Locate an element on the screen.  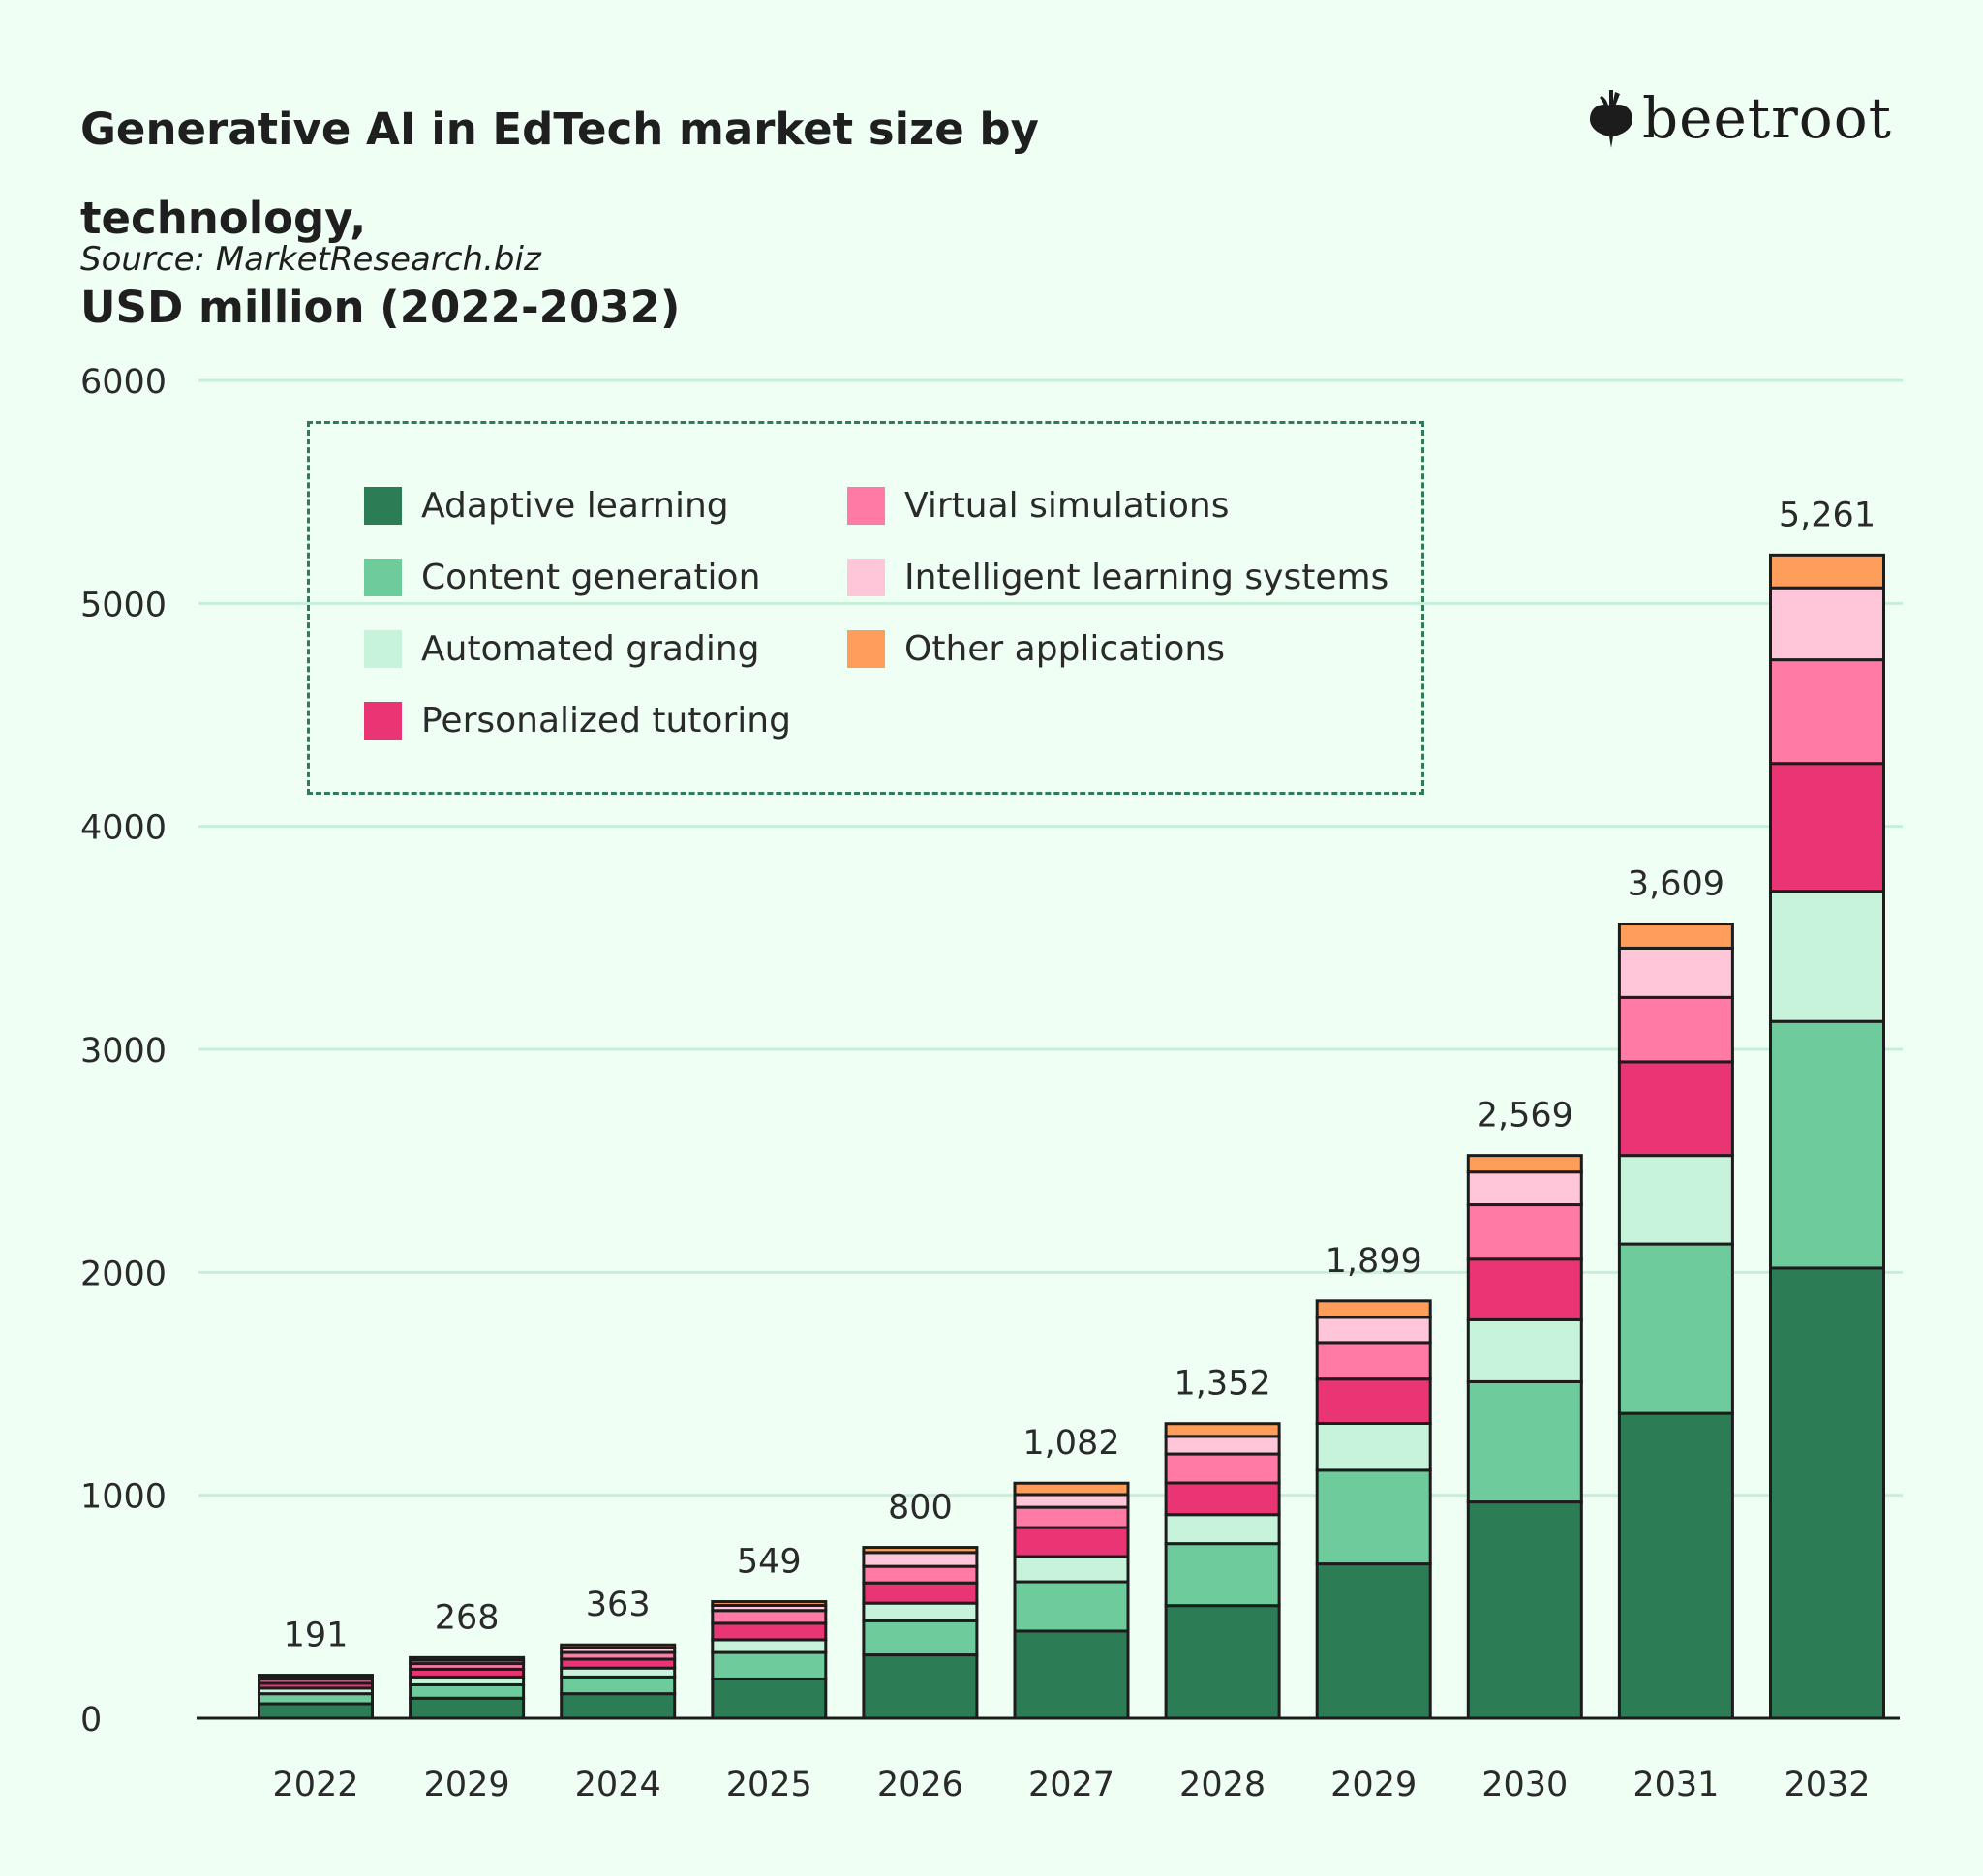
title-line-2: USD million (2022-2032) is located at coordinates (381, 307).